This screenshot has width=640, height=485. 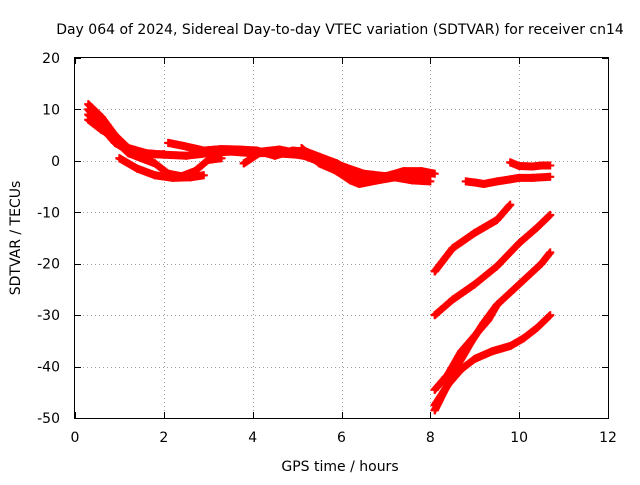 What do you see at coordinates (48, 419) in the screenshot?
I see `y-tick-label: -50` at bounding box center [48, 419].